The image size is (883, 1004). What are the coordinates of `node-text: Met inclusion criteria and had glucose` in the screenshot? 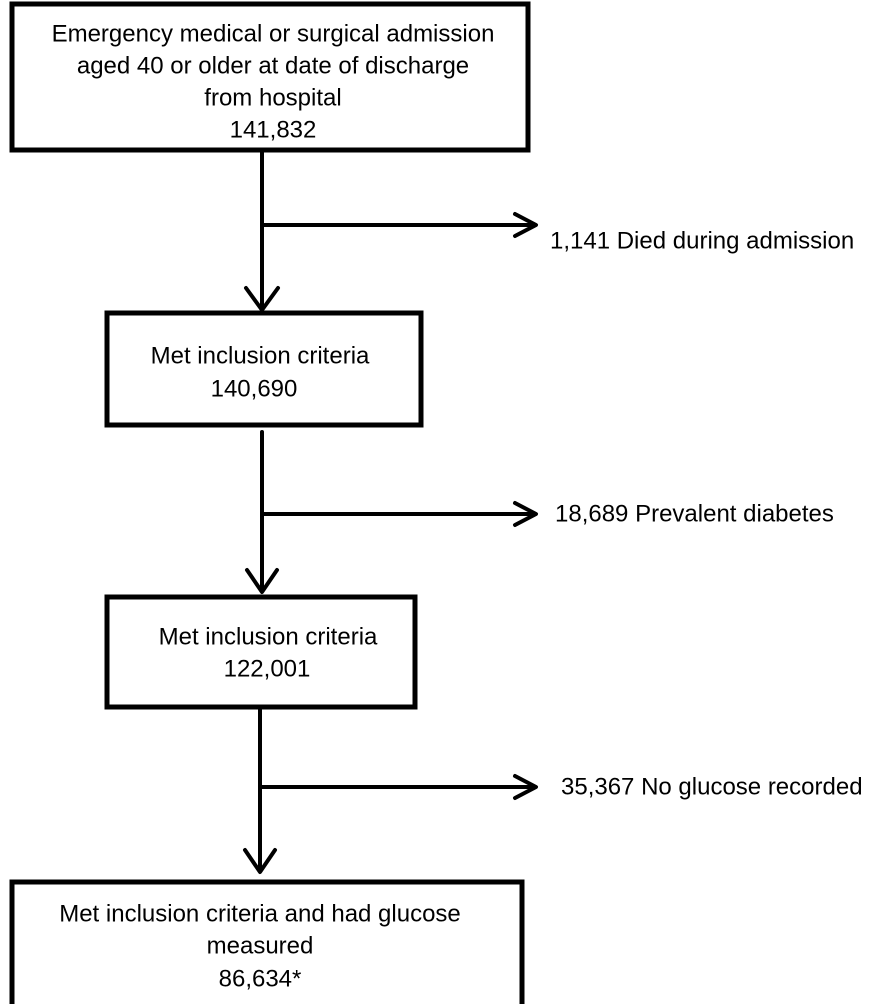 It's located at (260, 913).